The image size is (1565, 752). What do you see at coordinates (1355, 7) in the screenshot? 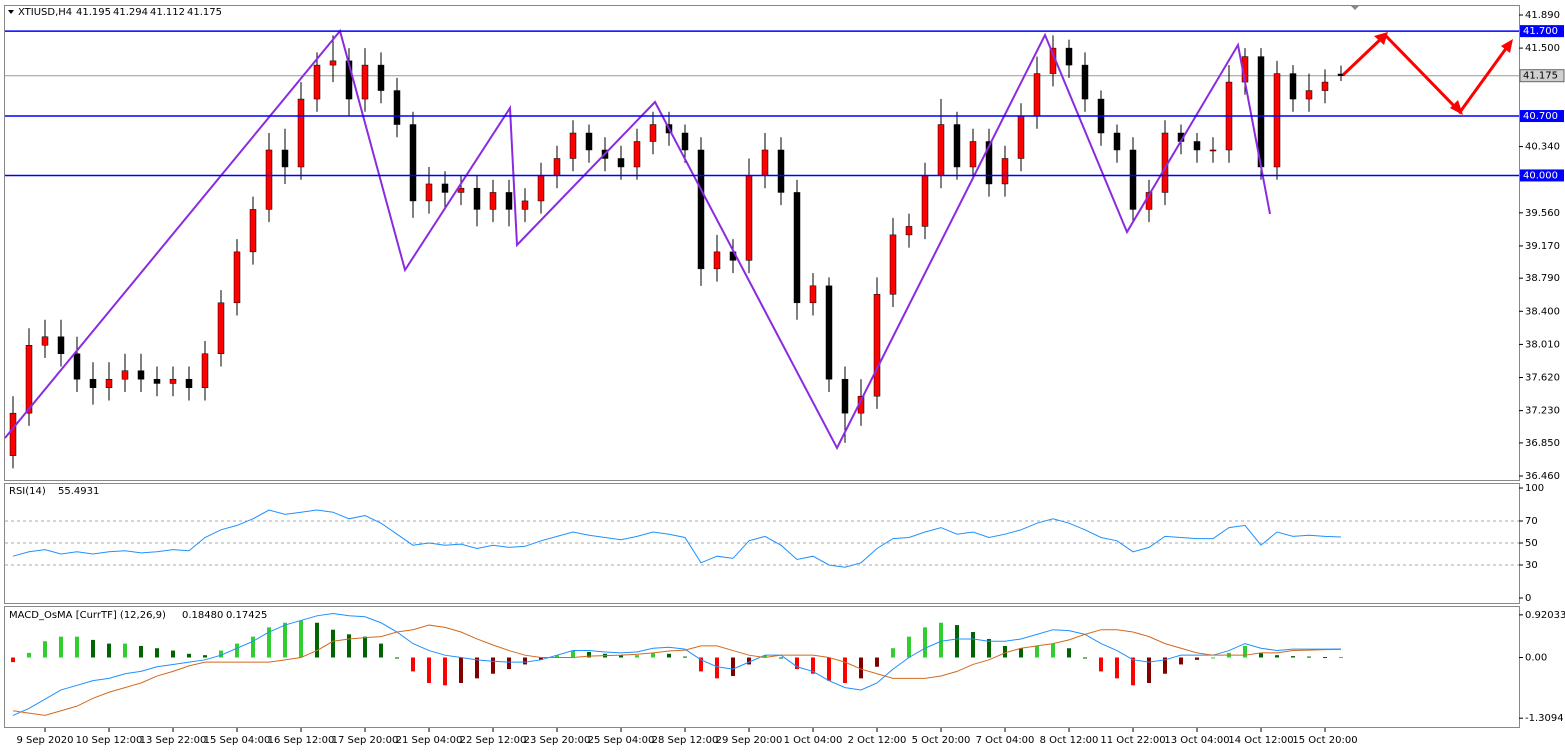
I see `scroll-marker` at bounding box center [1355, 7].